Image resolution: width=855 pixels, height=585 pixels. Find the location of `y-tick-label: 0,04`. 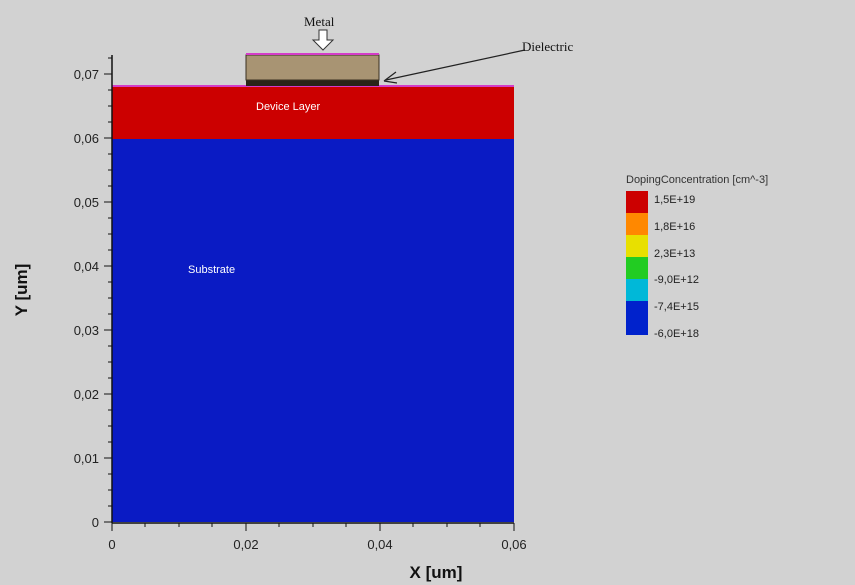

y-tick-label: 0,04 is located at coordinates (86, 266).